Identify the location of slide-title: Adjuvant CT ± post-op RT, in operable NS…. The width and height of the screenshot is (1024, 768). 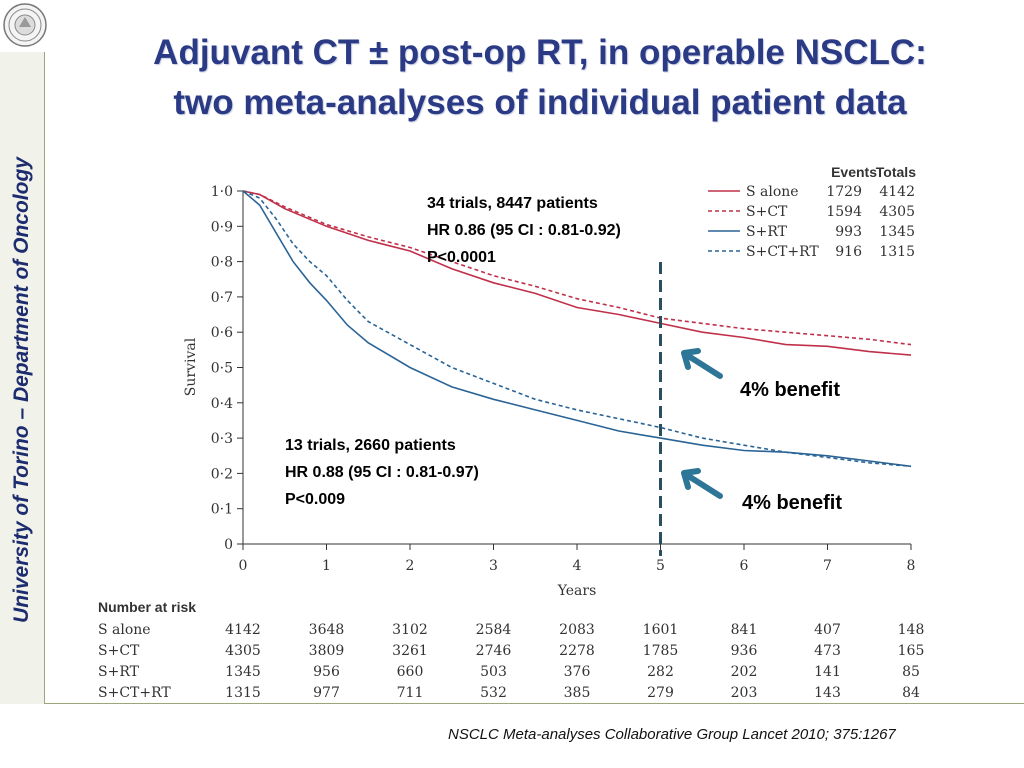
(540, 78).